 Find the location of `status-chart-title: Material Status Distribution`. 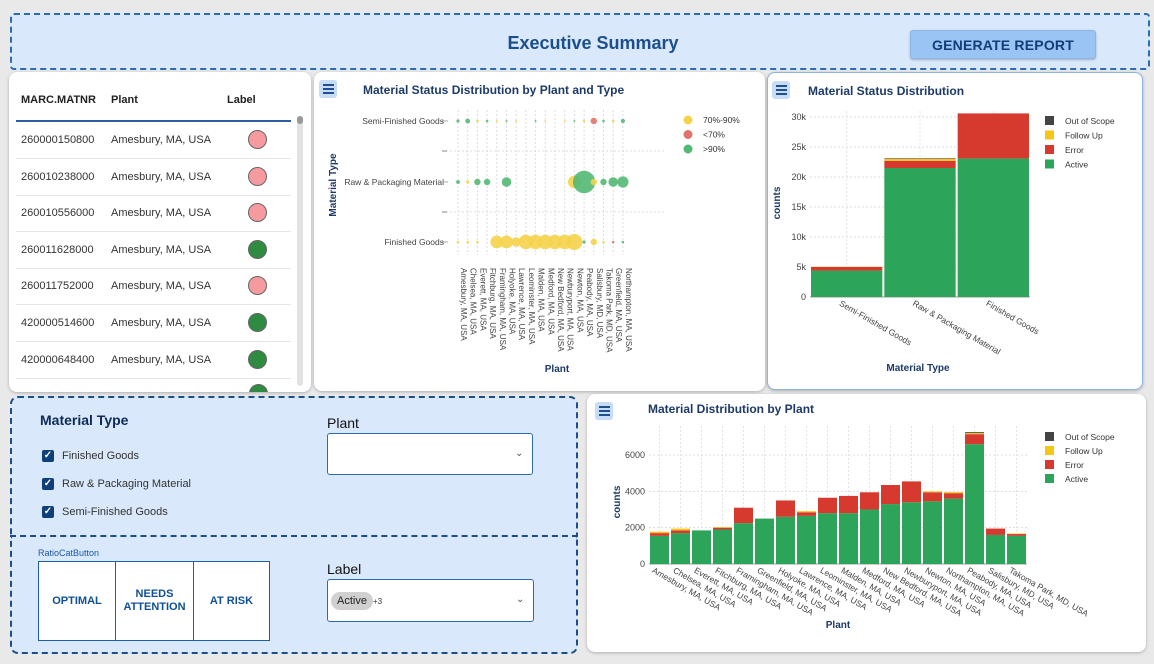

status-chart-title: Material Status Distribution is located at coordinates (886, 91).